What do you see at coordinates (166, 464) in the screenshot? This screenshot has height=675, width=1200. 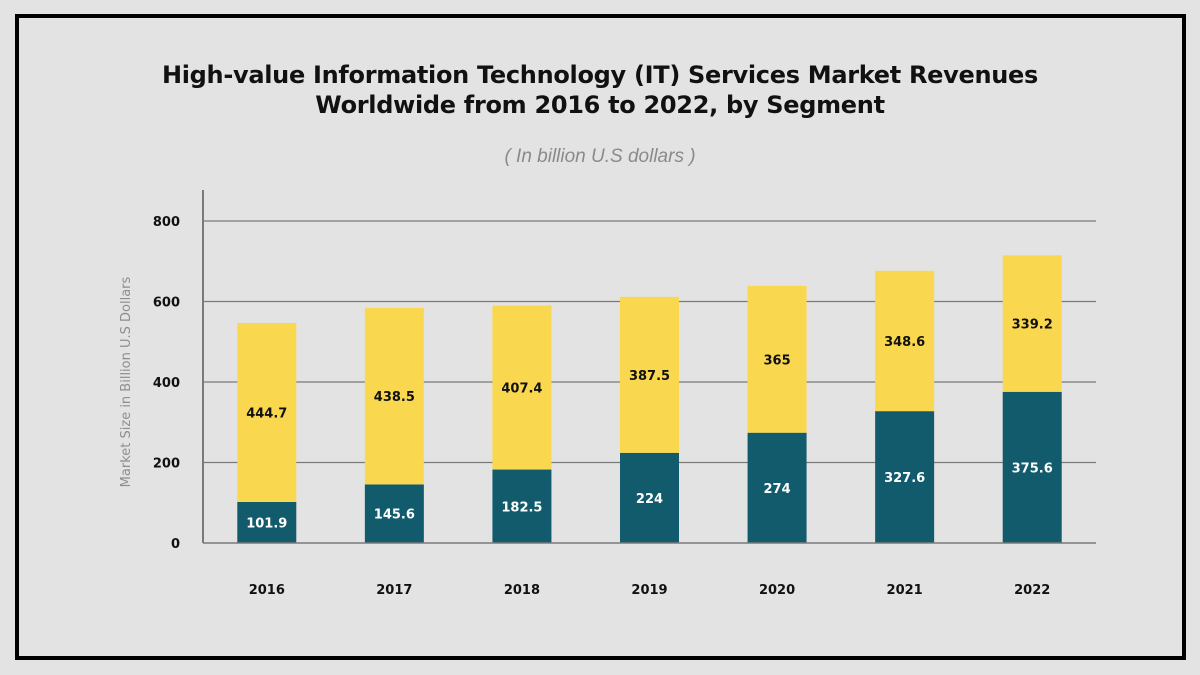 I see `y-tick-label-200: 200` at bounding box center [166, 464].